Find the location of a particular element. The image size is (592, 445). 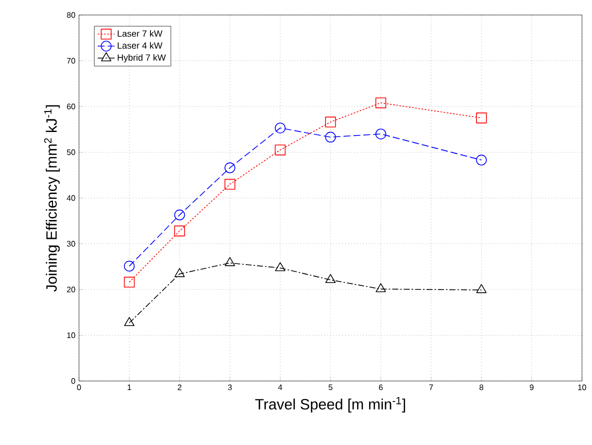

x-axis-title: Travel Speed [m min$^{-1}$] is located at coordinates (330, 404).